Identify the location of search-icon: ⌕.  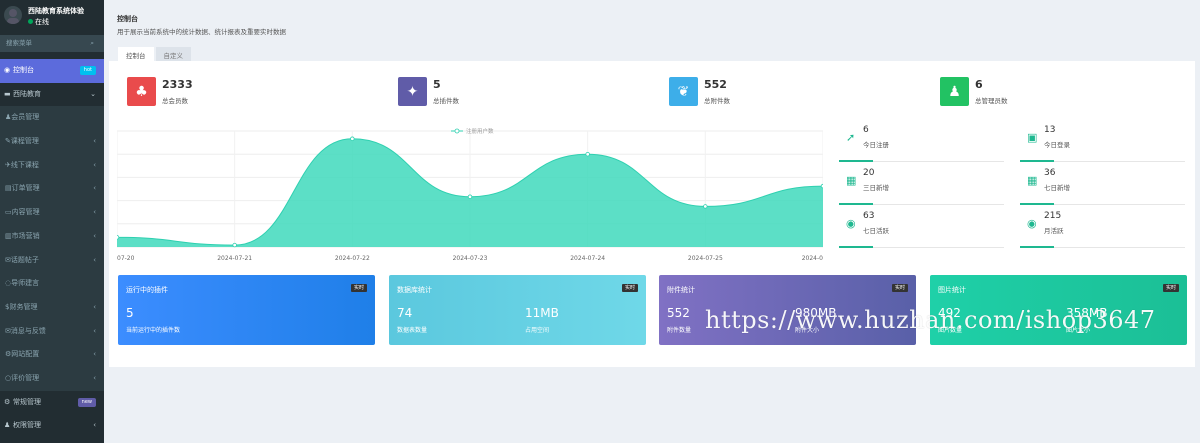
(92, 43).